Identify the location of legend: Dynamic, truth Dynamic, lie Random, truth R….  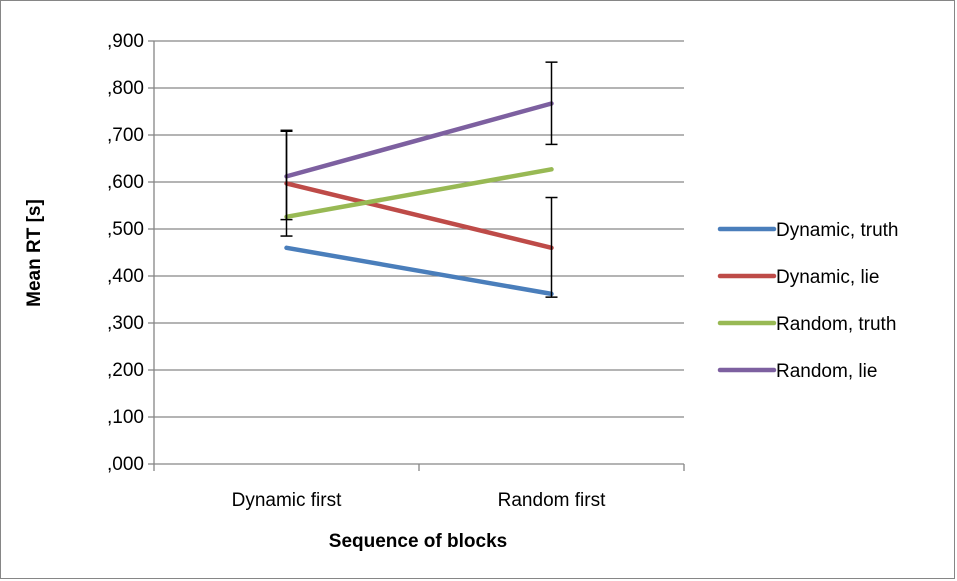
(807, 301).